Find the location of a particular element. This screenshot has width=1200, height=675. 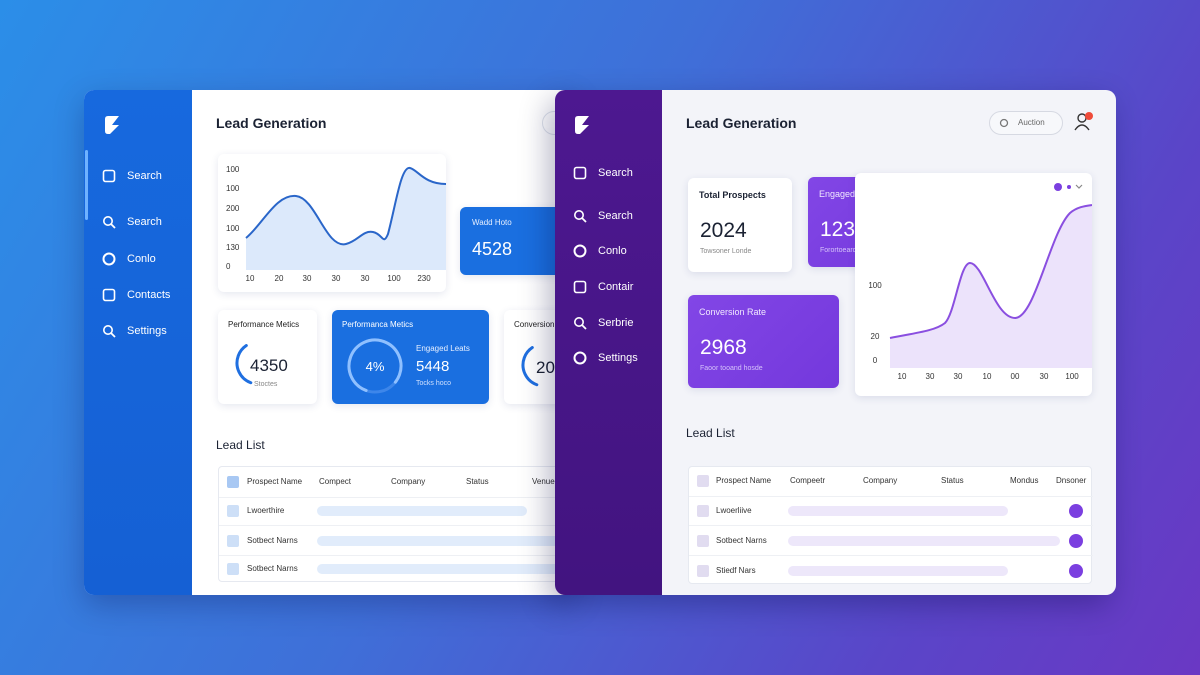

card-value: 4528 is located at coordinates (492, 249).